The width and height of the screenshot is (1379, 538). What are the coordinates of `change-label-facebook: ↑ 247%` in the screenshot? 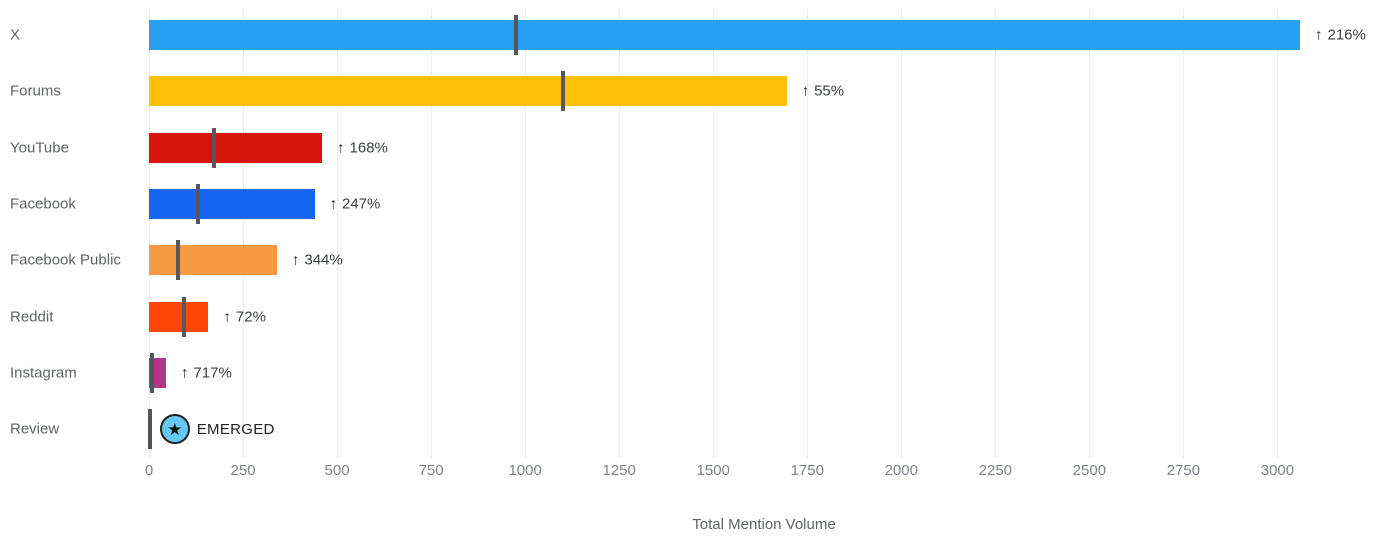 It's located at (355, 203).